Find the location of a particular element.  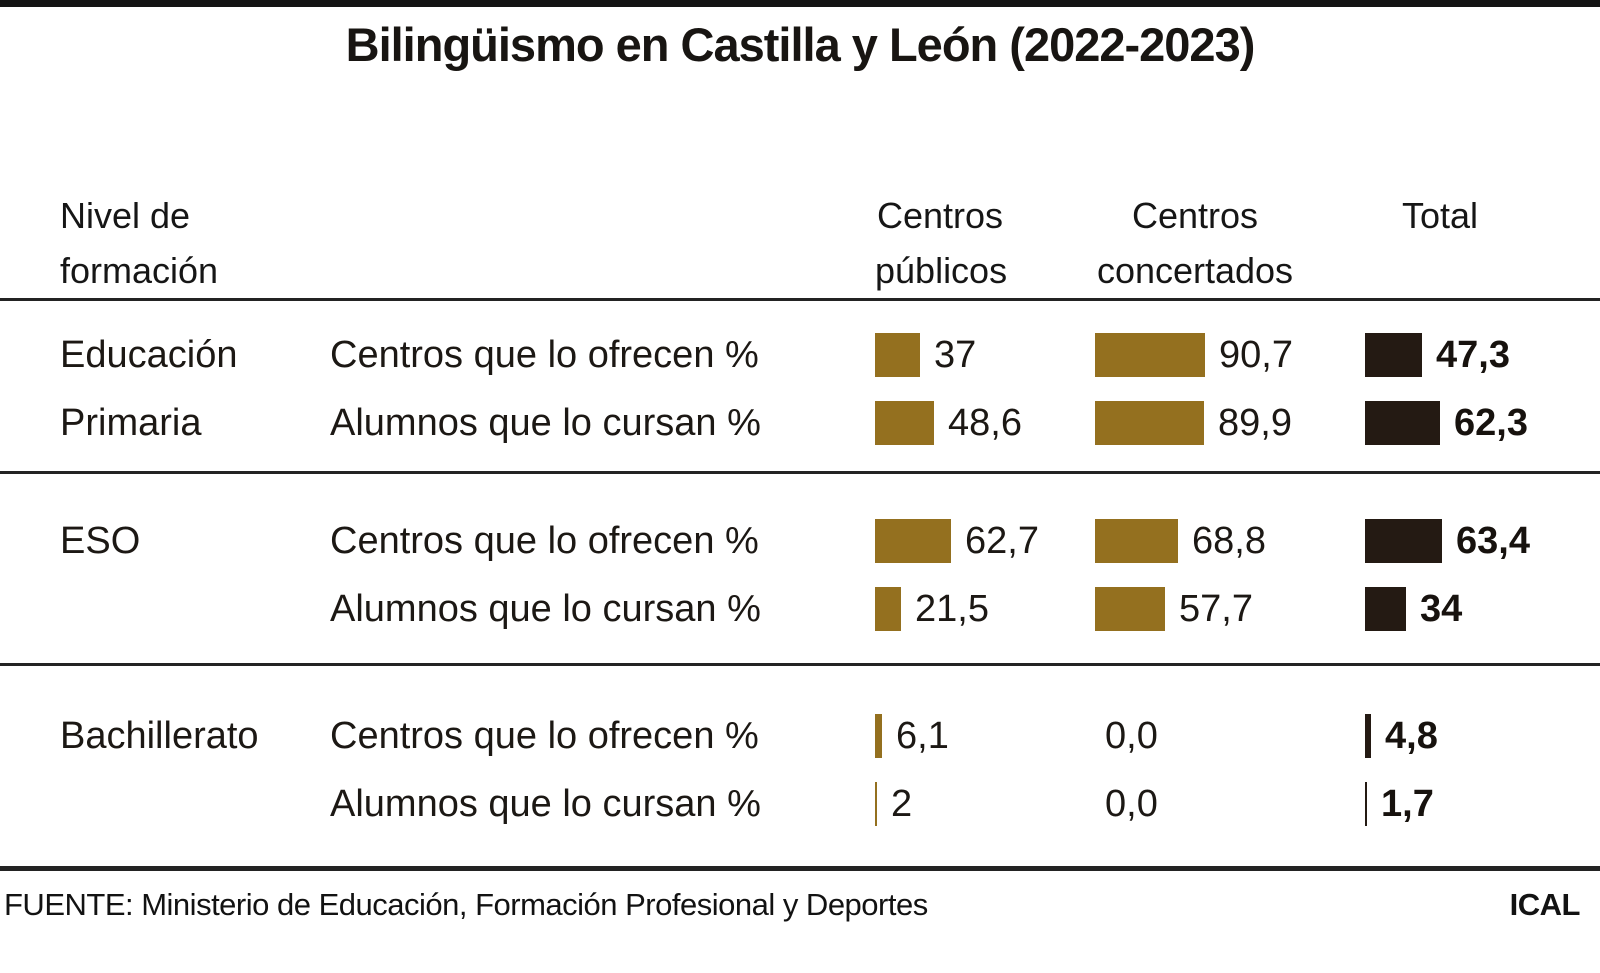

header-level: Nivel de formación is located at coordinates (195, 243).